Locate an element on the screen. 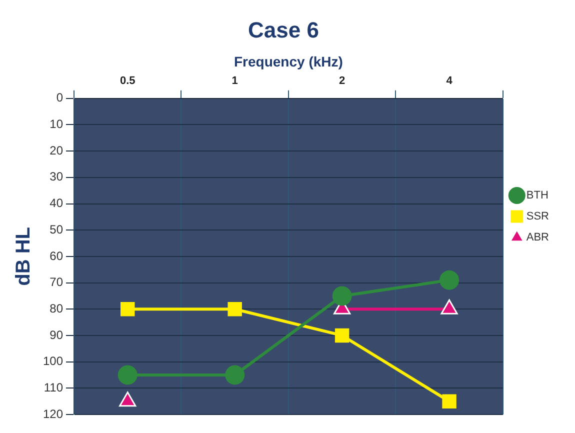 This screenshot has height=433, width=575. legend-label: BTH is located at coordinates (537, 196).